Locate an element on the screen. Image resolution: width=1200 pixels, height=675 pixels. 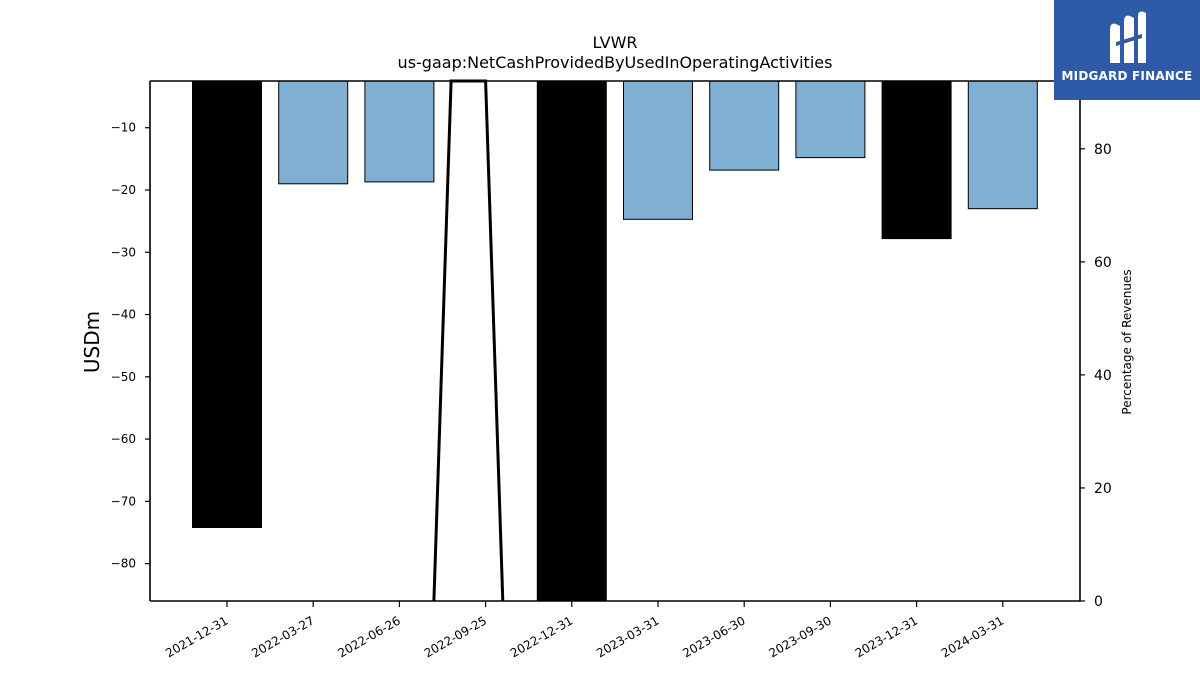
x-tick-label-2021-12-31: 2021-12-31 is located at coordinates (196, 636).